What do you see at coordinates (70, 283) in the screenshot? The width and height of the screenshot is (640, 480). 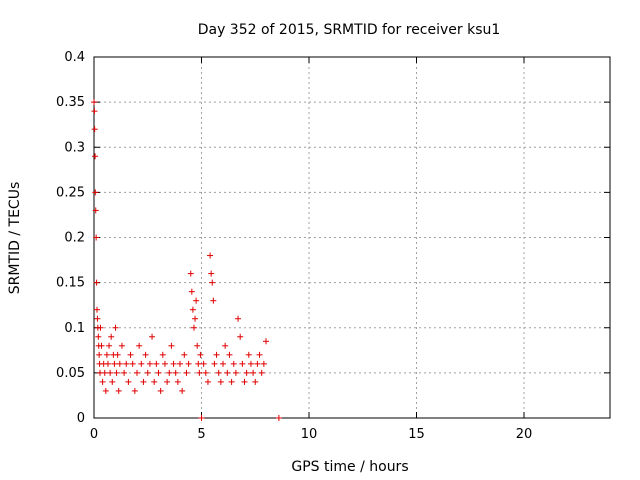 I see `y-tick-label: 0.15` at bounding box center [70, 283].